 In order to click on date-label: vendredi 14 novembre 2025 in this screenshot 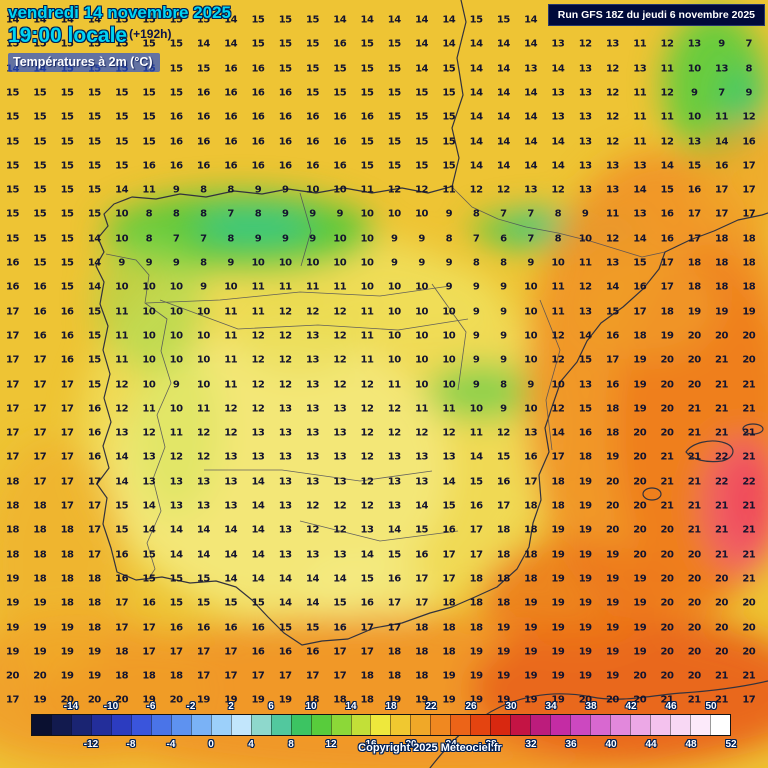, I will do `click(120, 12)`.